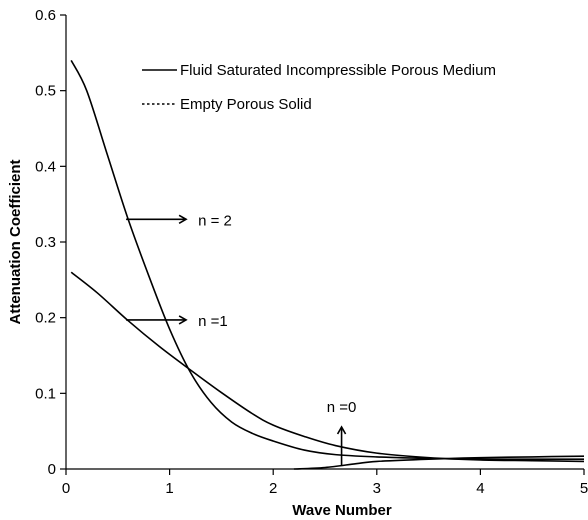 This screenshot has width=588, height=520. Describe the element at coordinates (377, 488) in the screenshot. I see `x-tick-label: 3` at that location.